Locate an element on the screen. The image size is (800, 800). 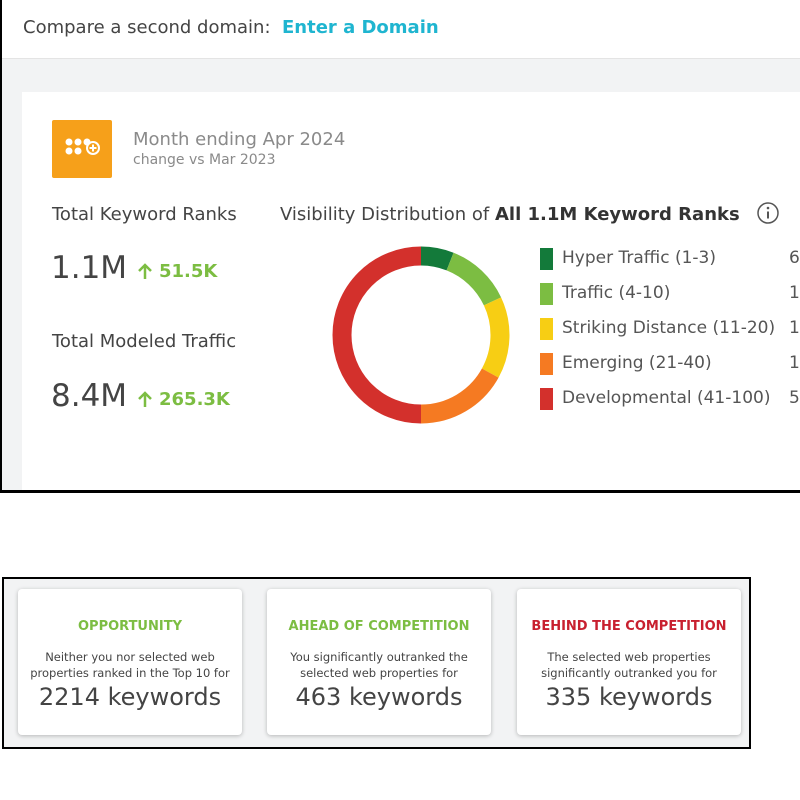
legend-item: Traffic (4-10) 1 is located at coordinates (670, 295).